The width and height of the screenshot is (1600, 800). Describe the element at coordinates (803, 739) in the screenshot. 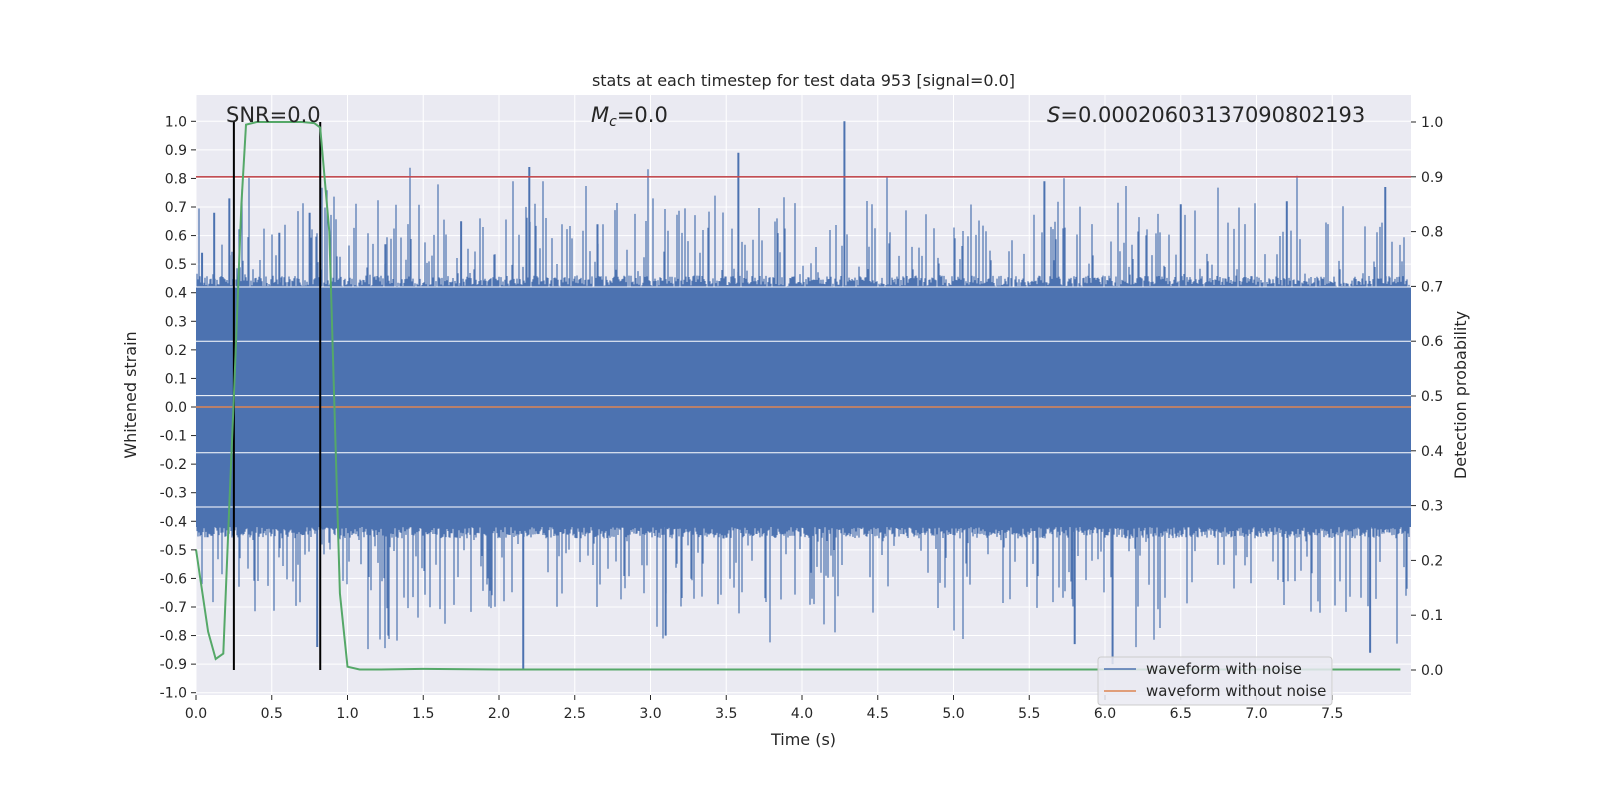

I see `x-axis-label: Time (s)` at that location.